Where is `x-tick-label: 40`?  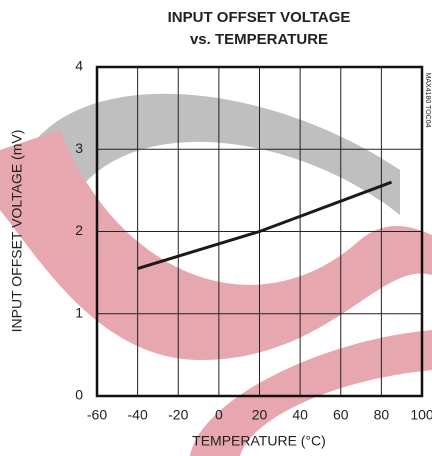 x-tick-label: 40 is located at coordinates (300, 415).